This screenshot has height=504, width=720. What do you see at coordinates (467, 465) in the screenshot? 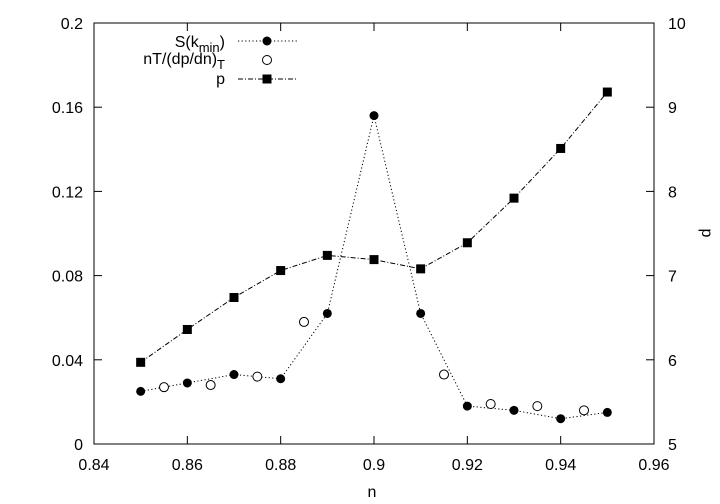
I see `x-tick-label: 0.92` at bounding box center [467, 465].